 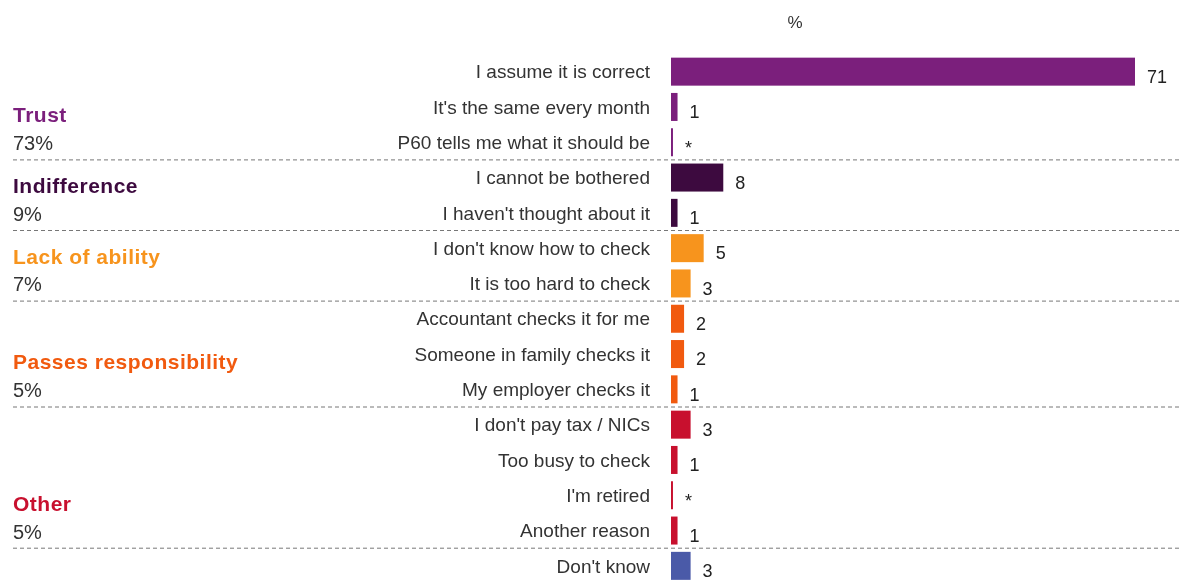 What do you see at coordinates (560, 284) in the screenshot?
I see `y-tick-label: It is too hard to check` at bounding box center [560, 284].